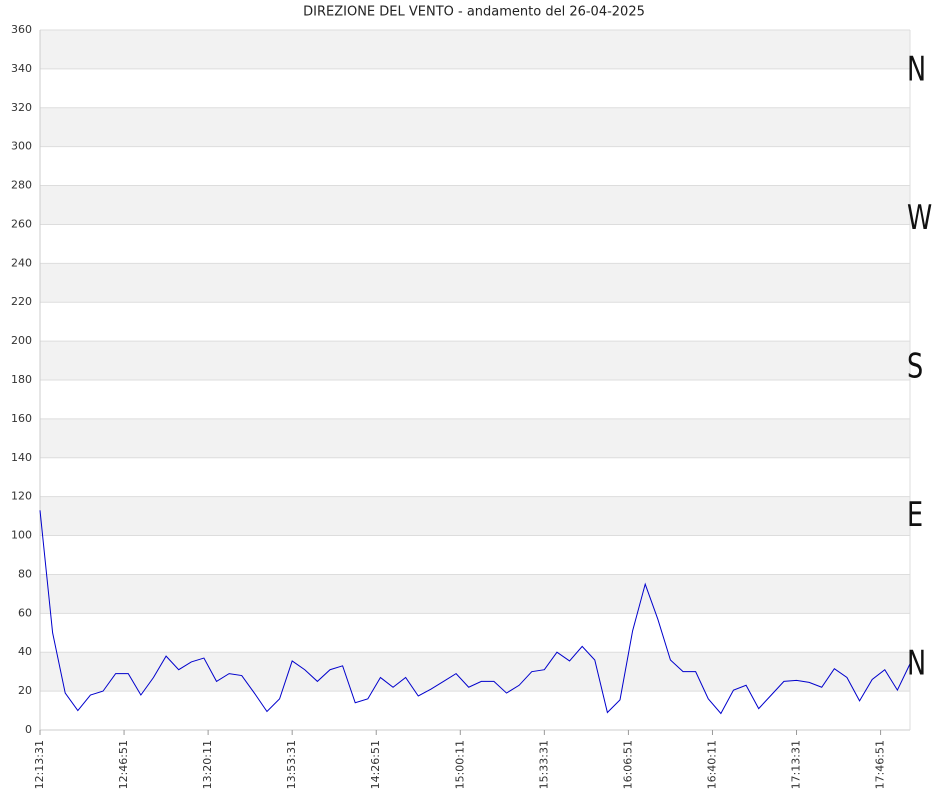  Describe the element at coordinates (627, 764) in the screenshot. I see `x-tick-label: 16:06:51` at that location.